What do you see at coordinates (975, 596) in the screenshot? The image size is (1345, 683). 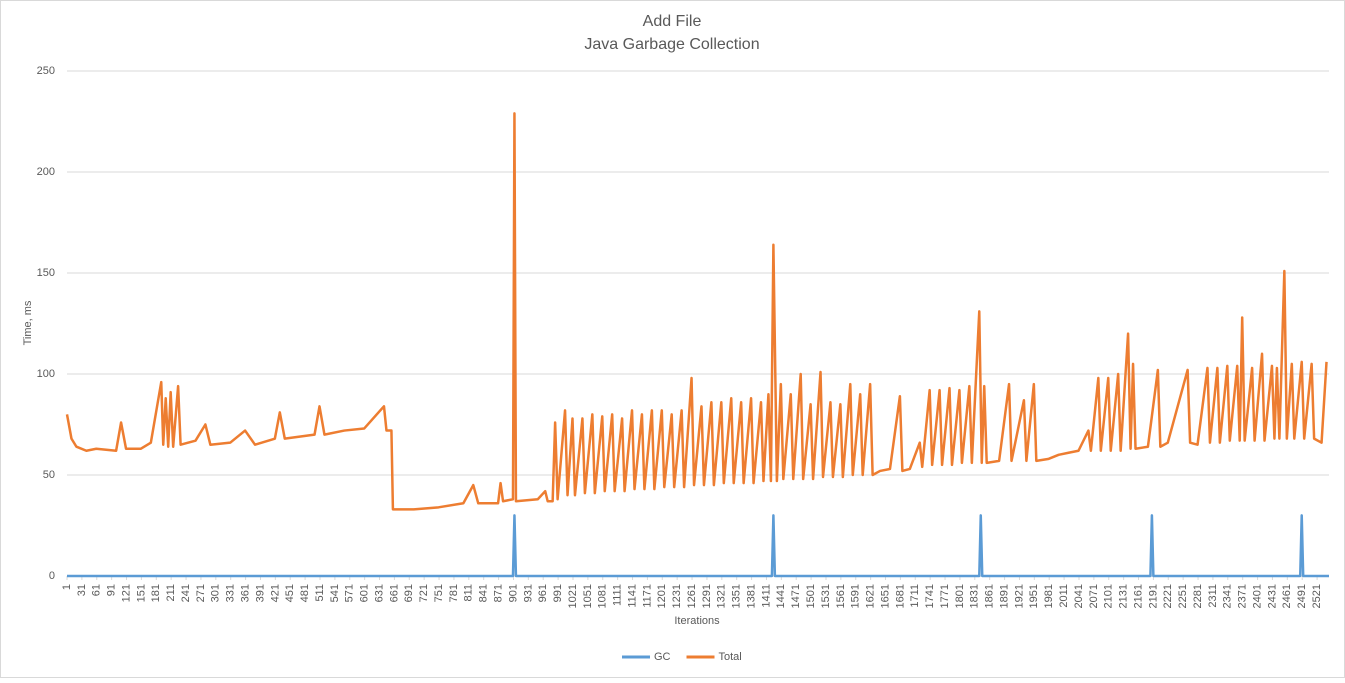 I see `x-tick-label: 1831` at bounding box center [975, 596].